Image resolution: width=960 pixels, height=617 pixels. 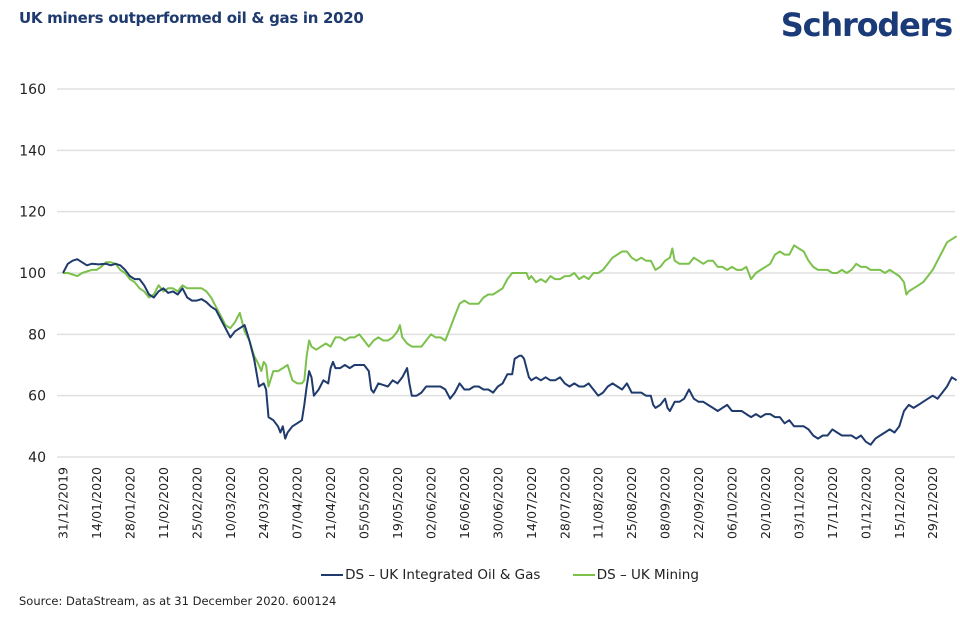 I want to click on chart-title: UK miners outperformed oil & gas in 2020, so click(x=191, y=18).